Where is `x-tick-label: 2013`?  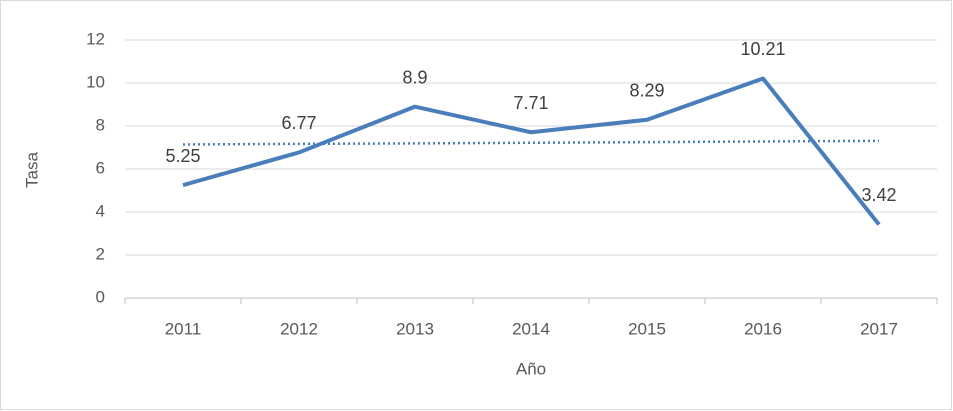 x-tick-label: 2013 is located at coordinates (415, 328).